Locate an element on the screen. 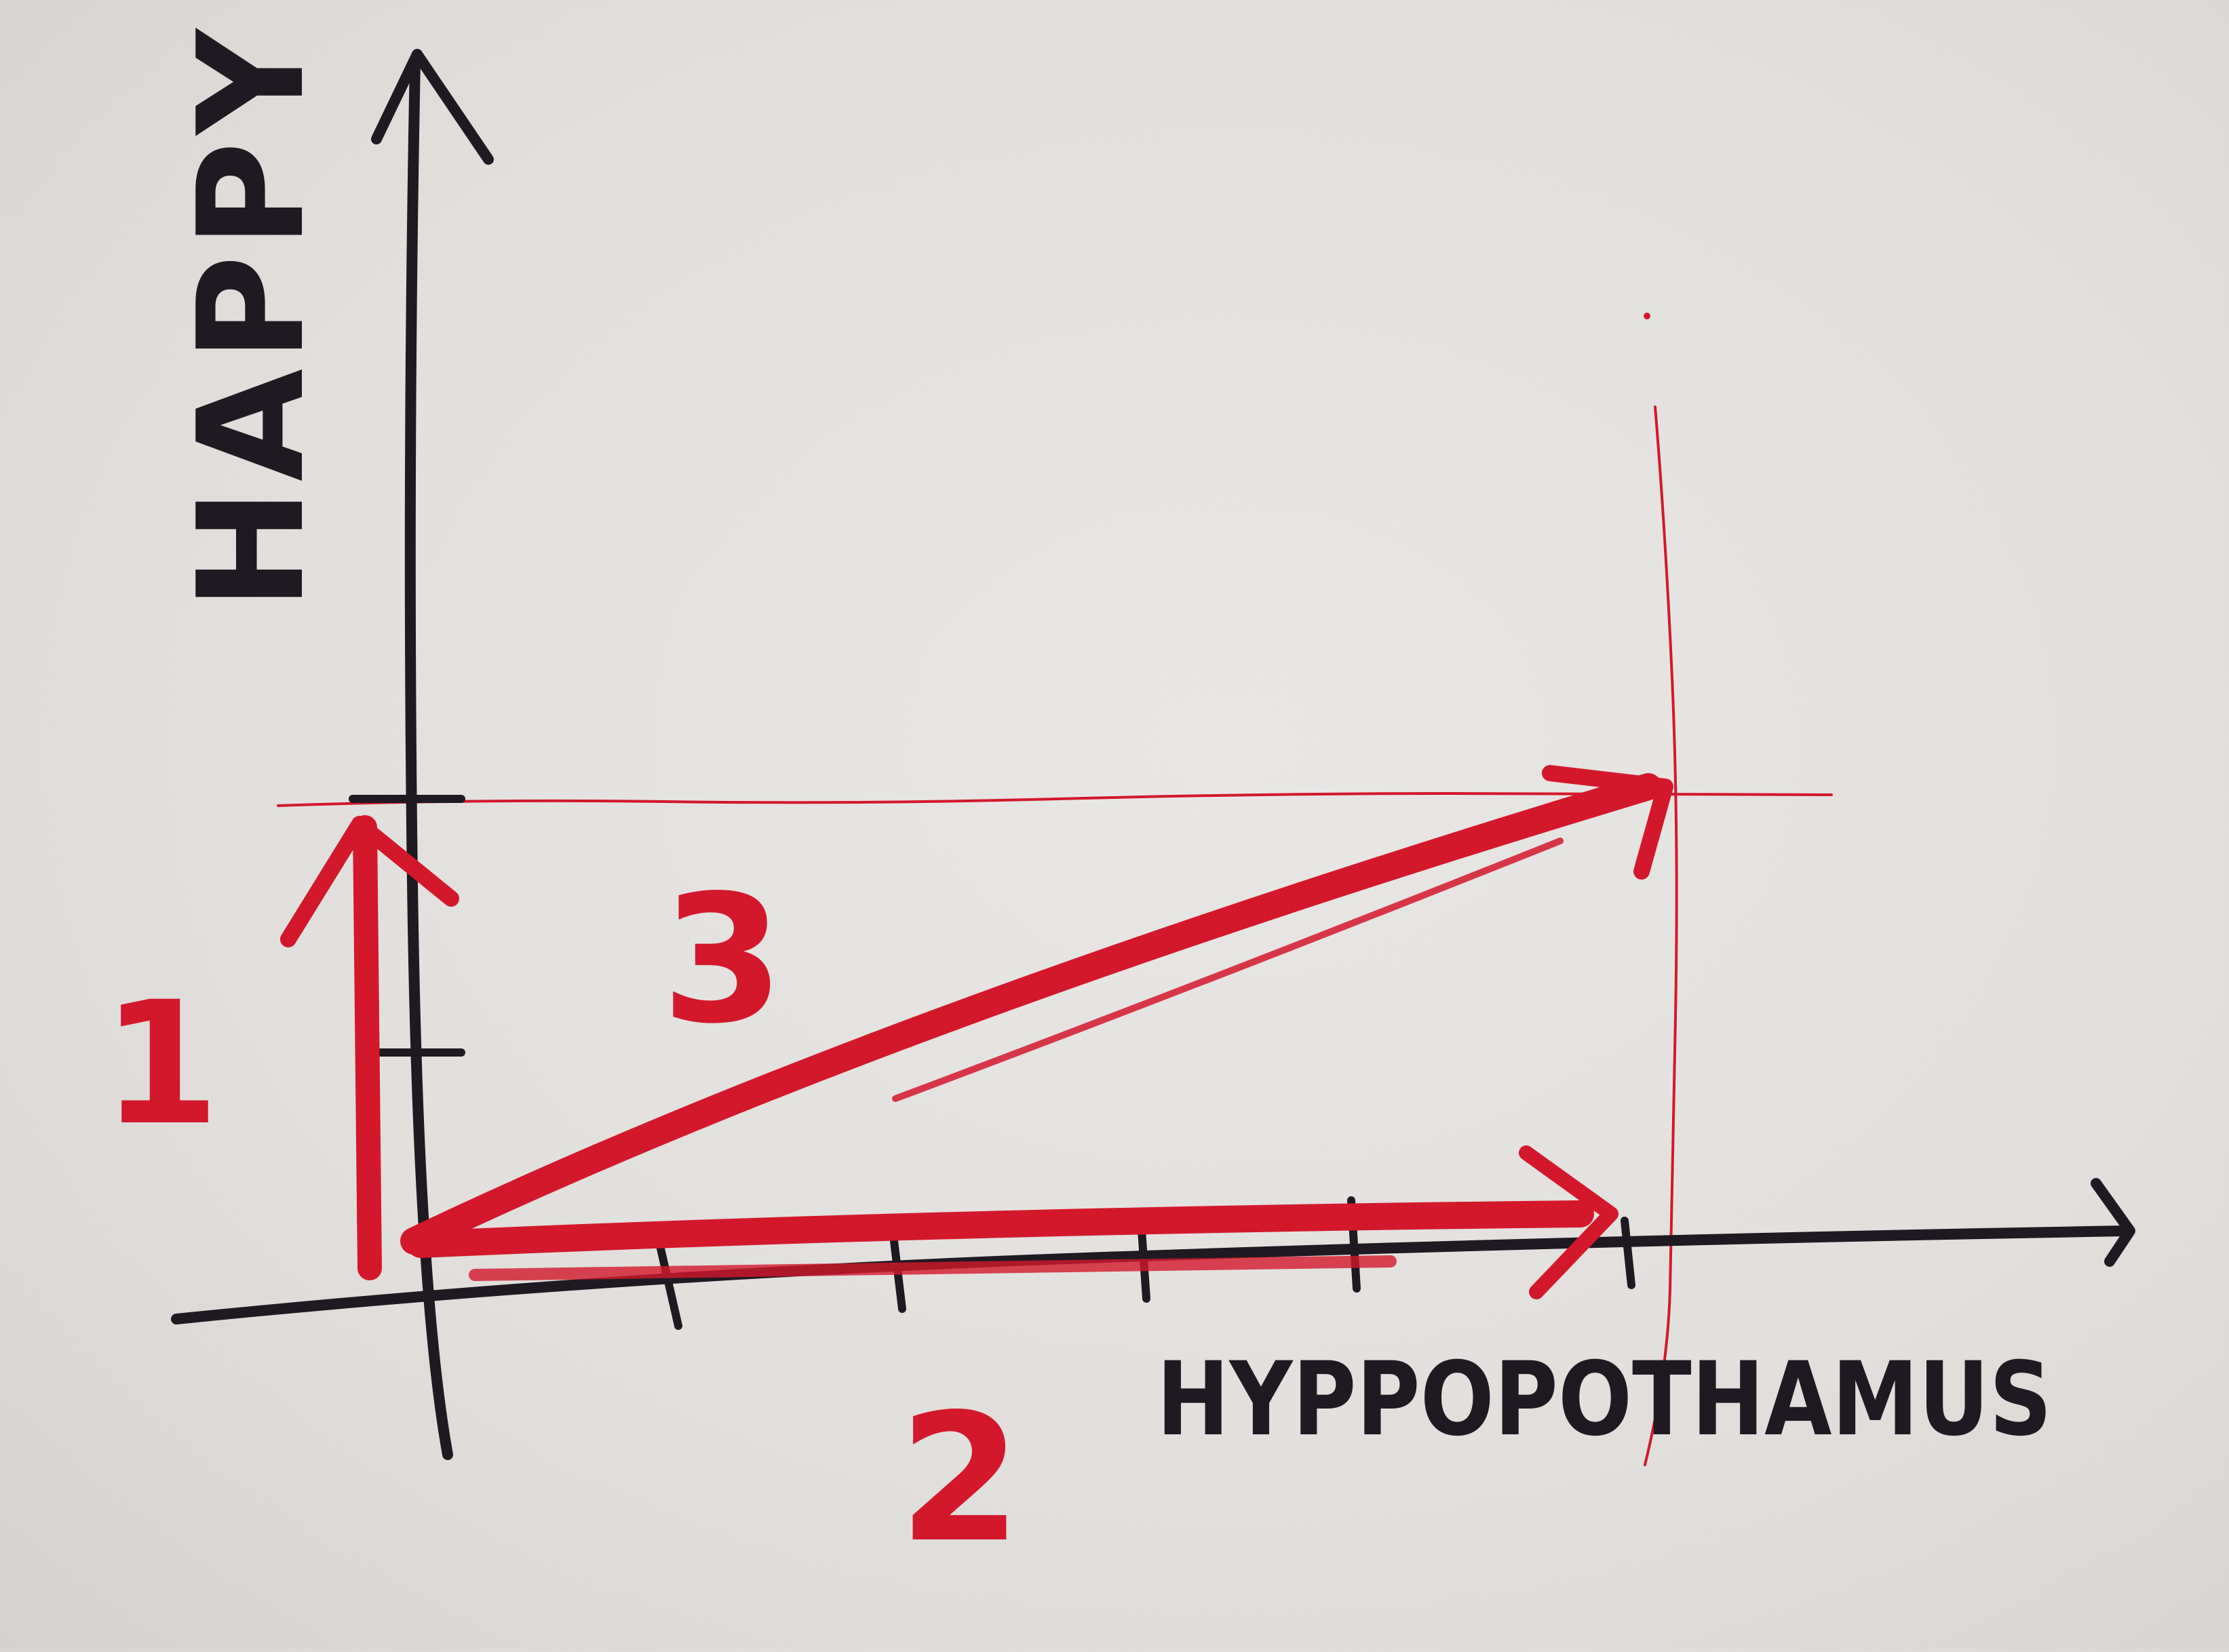  vertical-guide-line is located at coordinates (1661, 936).